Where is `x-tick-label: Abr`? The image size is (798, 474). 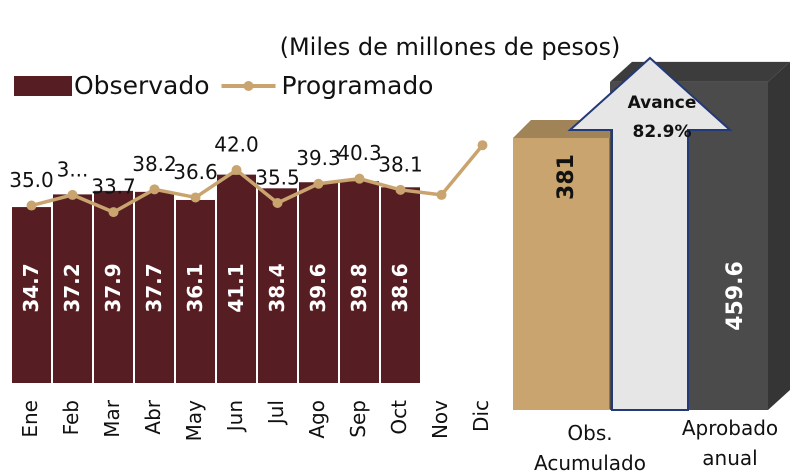 x-tick-label: Abr is located at coordinates (153, 416).